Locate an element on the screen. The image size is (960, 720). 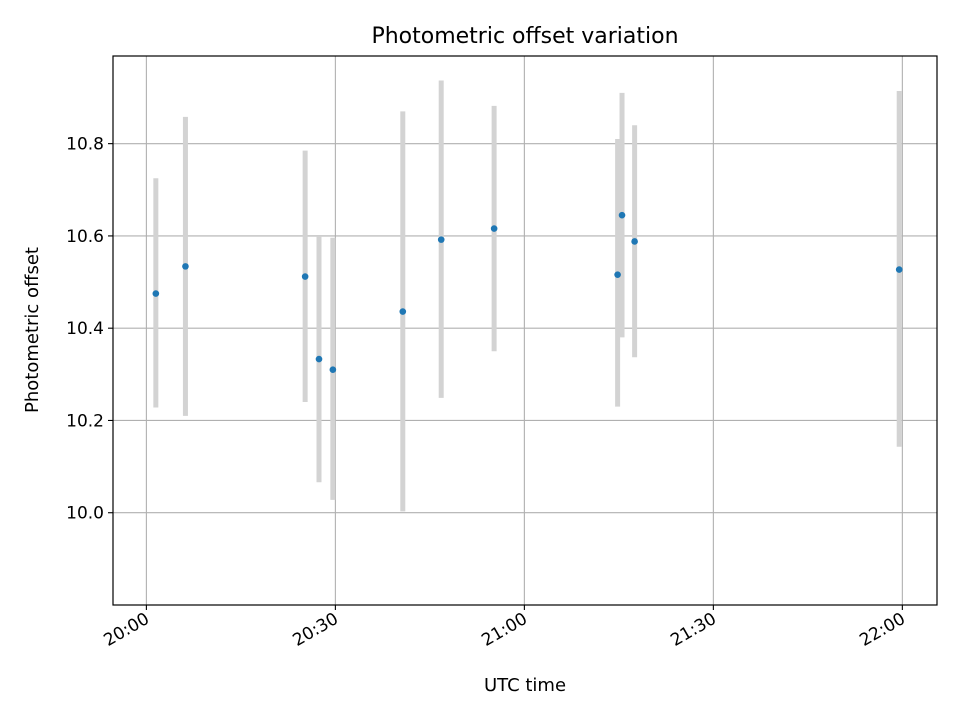
y-tick-label: 10.4 is located at coordinates (85, 329).